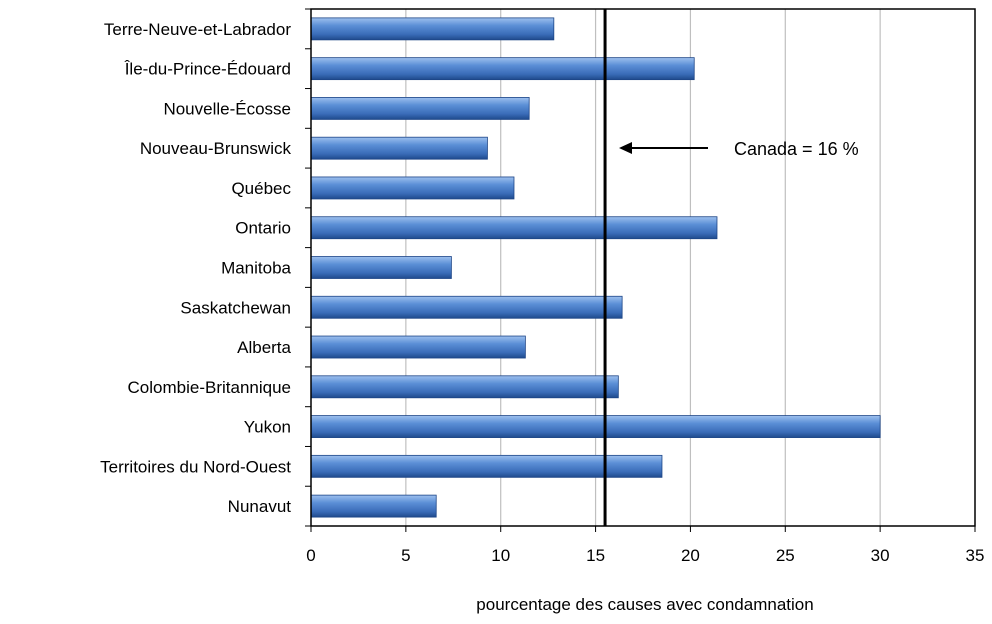  What do you see at coordinates (975, 555) in the screenshot?
I see `x-tick-label: 35` at bounding box center [975, 555].